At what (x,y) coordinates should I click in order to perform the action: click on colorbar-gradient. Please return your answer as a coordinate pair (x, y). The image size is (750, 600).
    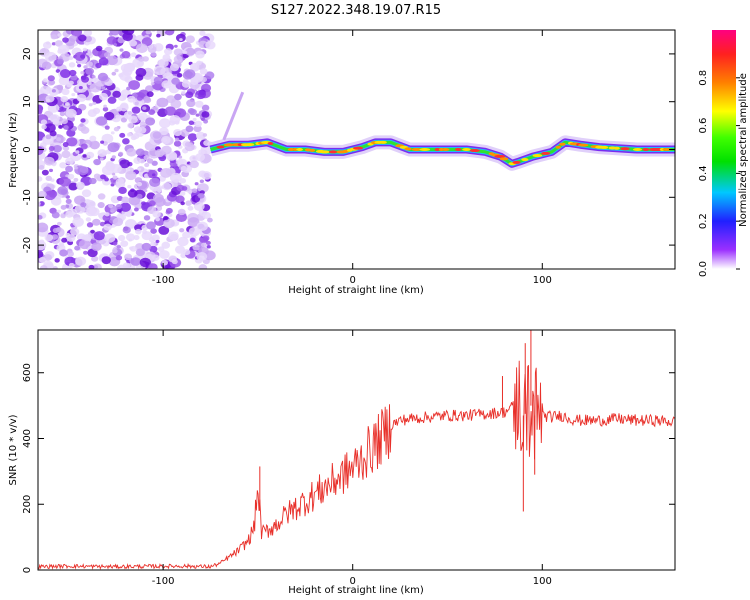
    Looking at the image, I should click on (724, 149).